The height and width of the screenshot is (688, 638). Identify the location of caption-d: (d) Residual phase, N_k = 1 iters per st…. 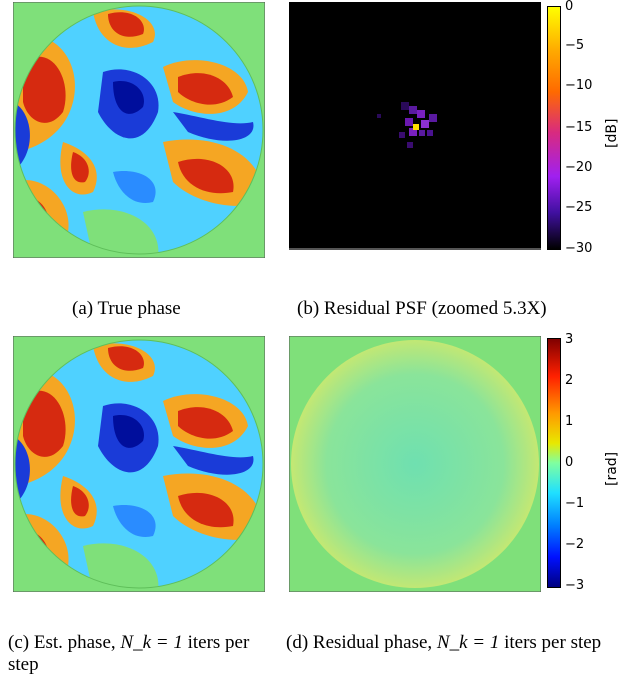
(456, 643).